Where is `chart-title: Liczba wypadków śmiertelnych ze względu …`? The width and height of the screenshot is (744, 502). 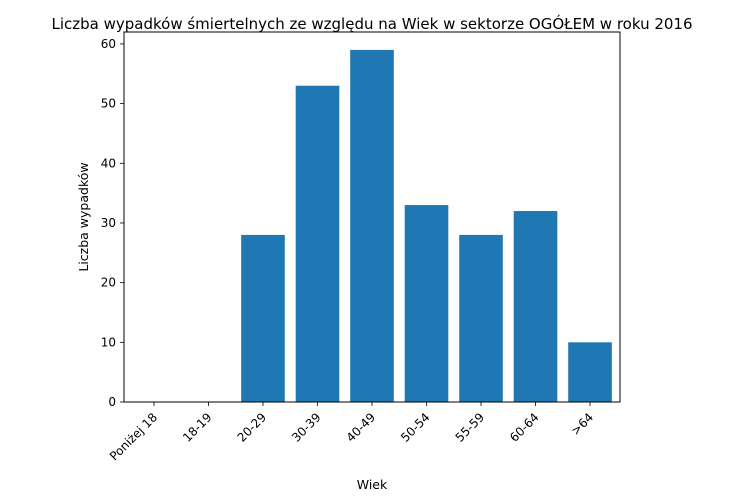
chart-title: Liczba wypadków śmiertelnych ze względu … is located at coordinates (371, 23).